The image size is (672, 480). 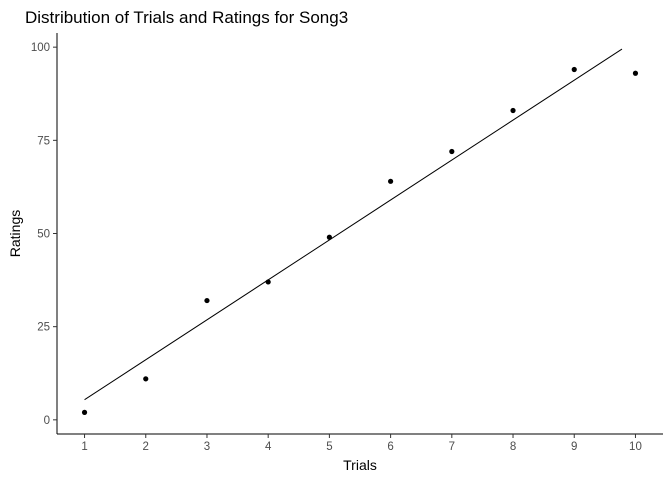 What do you see at coordinates (390, 447) in the screenshot?
I see `x-tick-label: 6` at bounding box center [390, 447].